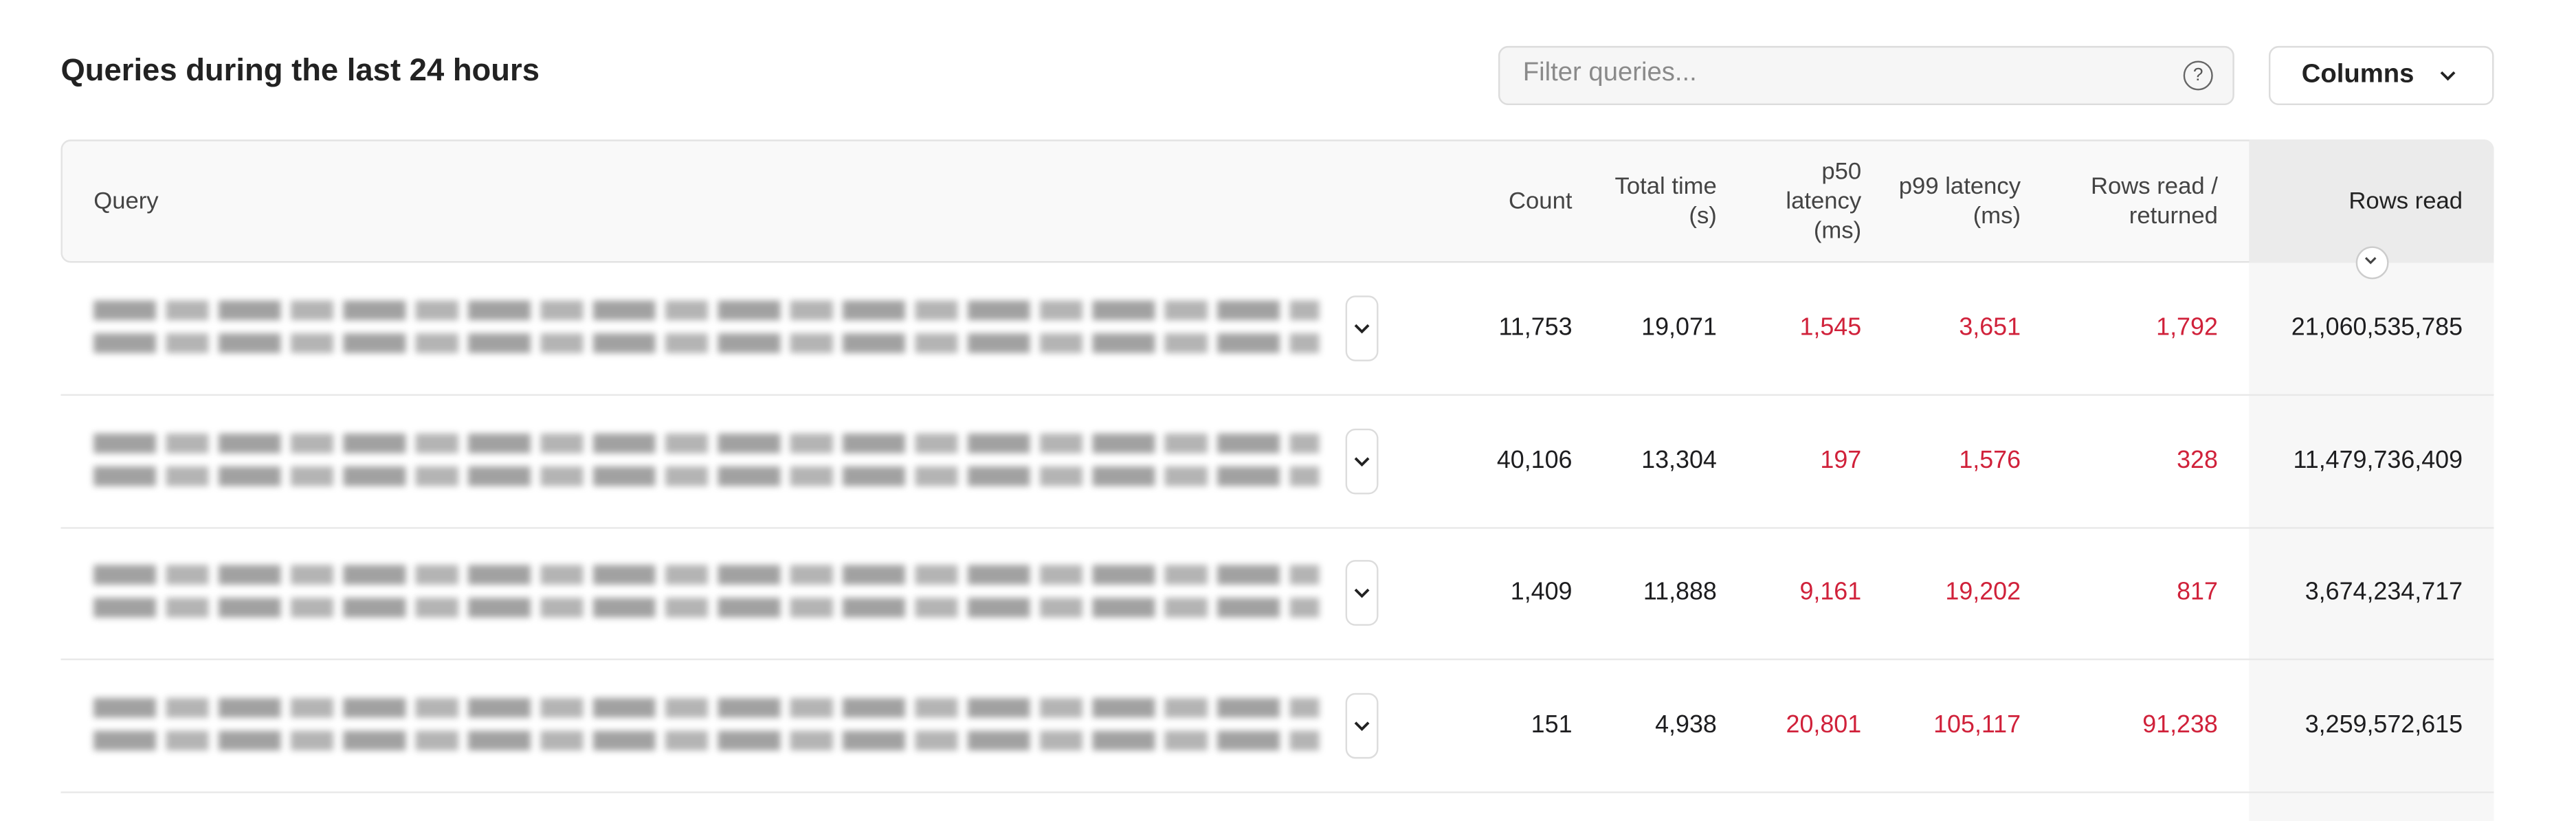 The width and height of the screenshot is (2576, 821). What do you see at coordinates (1679, 460) in the screenshot?
I see `cell: 13,304` at bounding box center [1679, 460].